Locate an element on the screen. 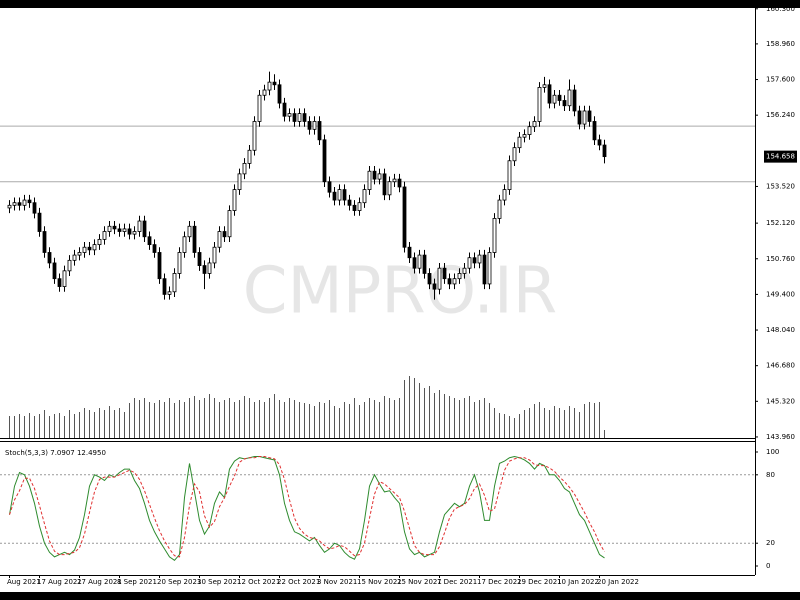 The height and width of the screenshot is (600, 800). y-tick-label: 157.600 is located at coordinates (780, 80).